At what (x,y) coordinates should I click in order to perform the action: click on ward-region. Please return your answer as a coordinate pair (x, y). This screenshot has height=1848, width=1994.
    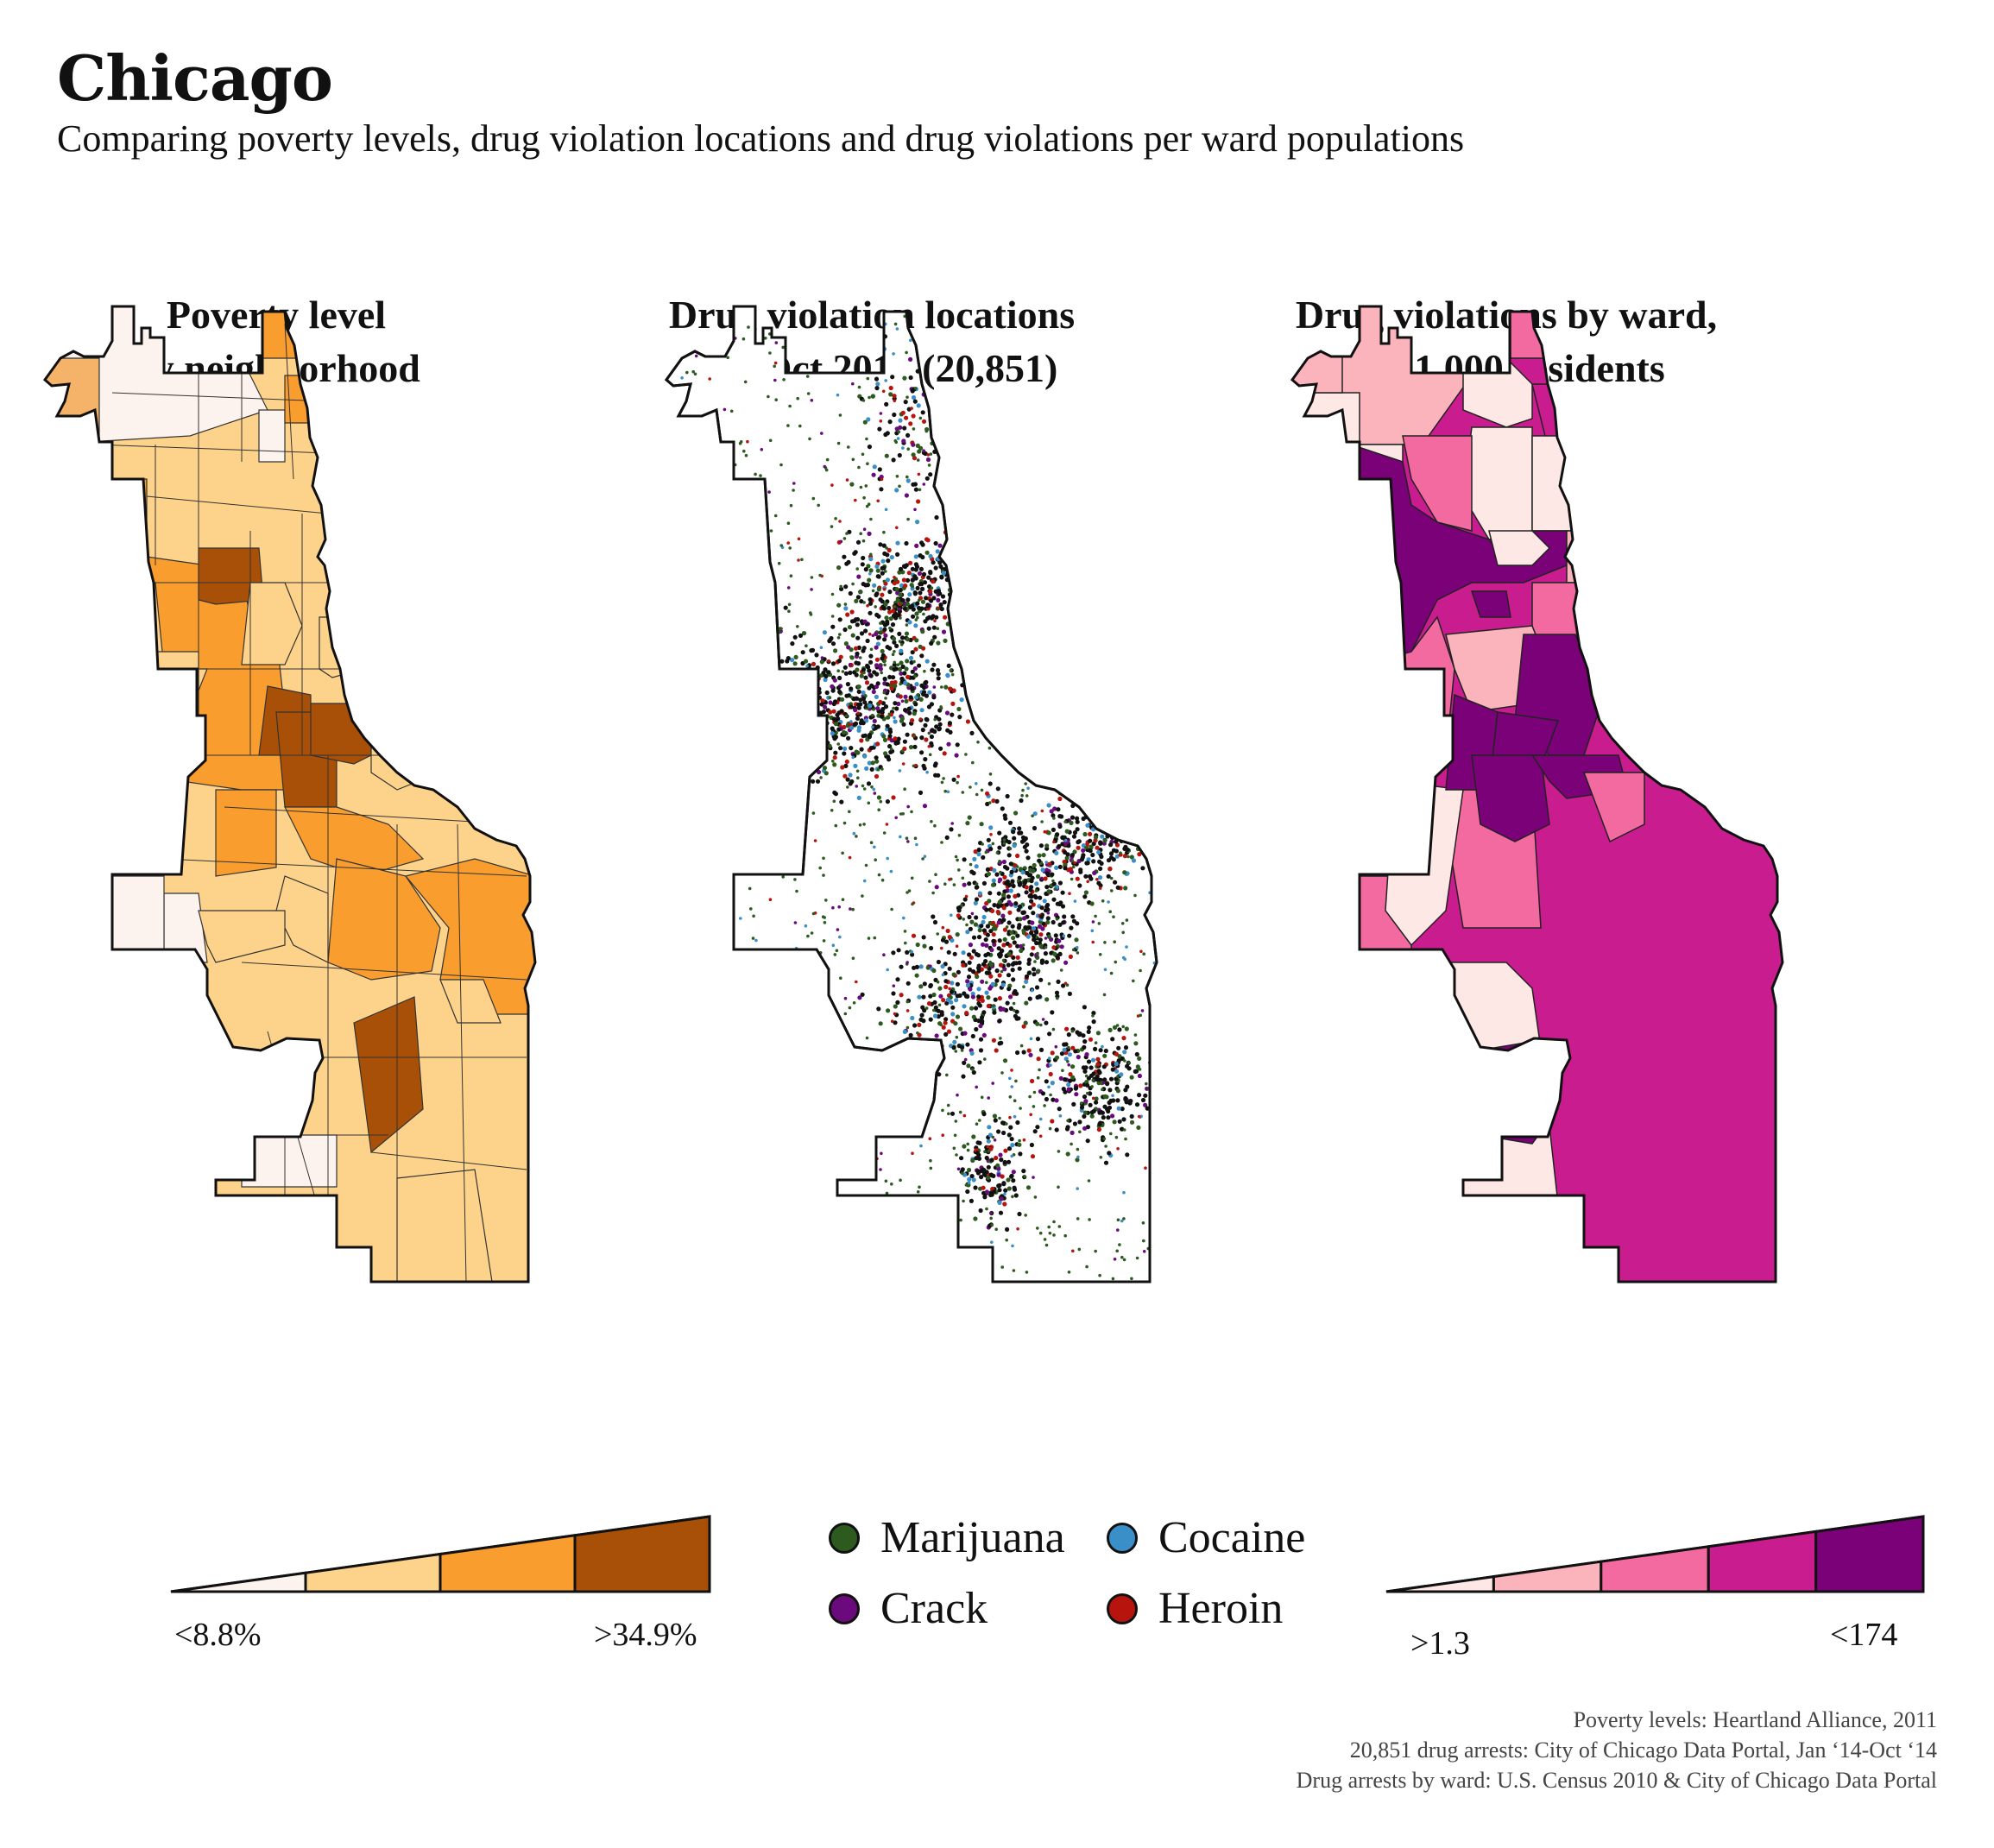
    Looking at the image, I should click on (1539, 332).